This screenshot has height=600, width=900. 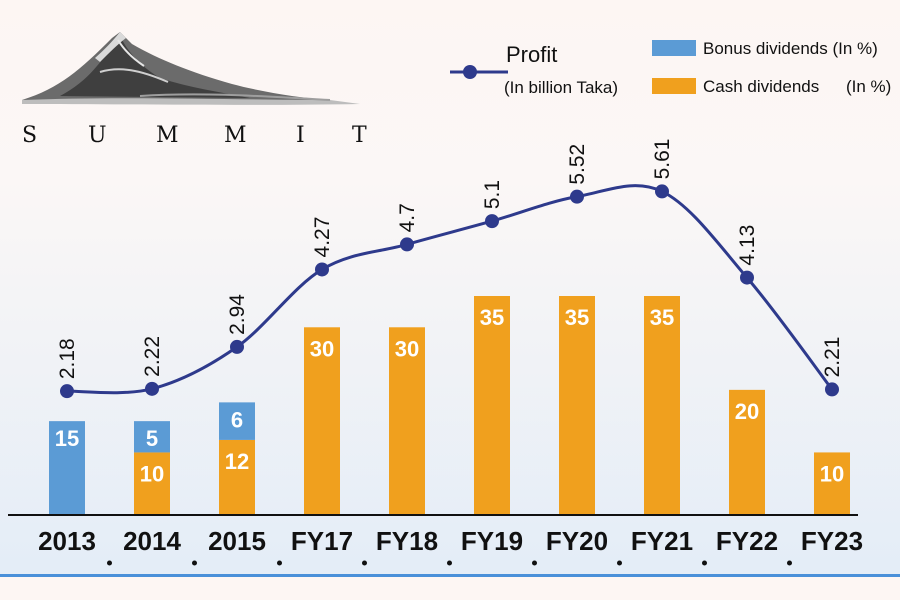 What do you see at coordinates (747, 245) in the screenshot?
I see `profit-label-FY22: 4.13` at bounding box center [747, 245].